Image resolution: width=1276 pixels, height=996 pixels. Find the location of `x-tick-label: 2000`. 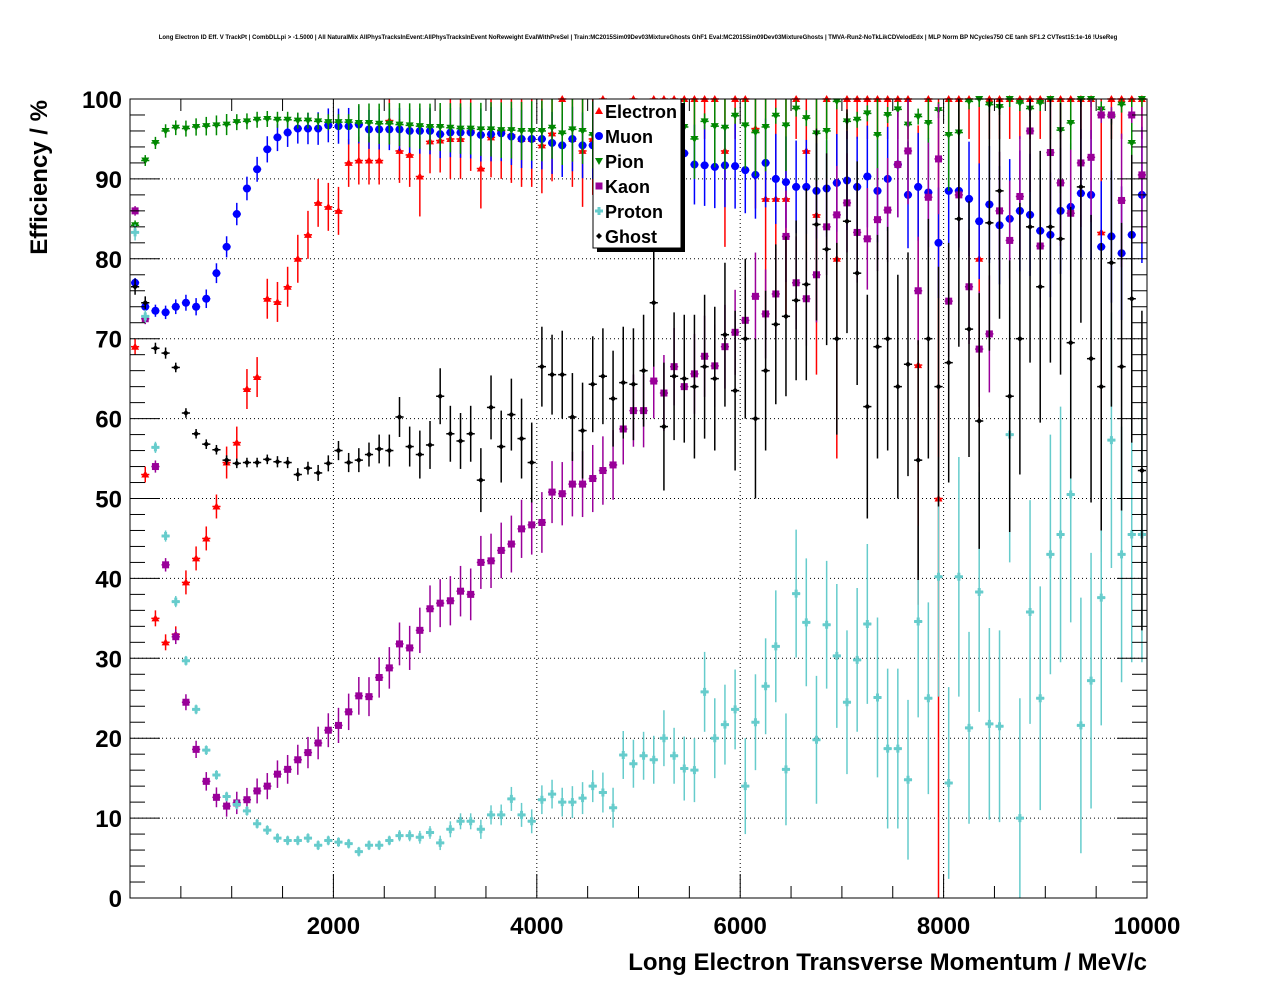

x-tick-label: 2000 is located at coordinates (333, 926).